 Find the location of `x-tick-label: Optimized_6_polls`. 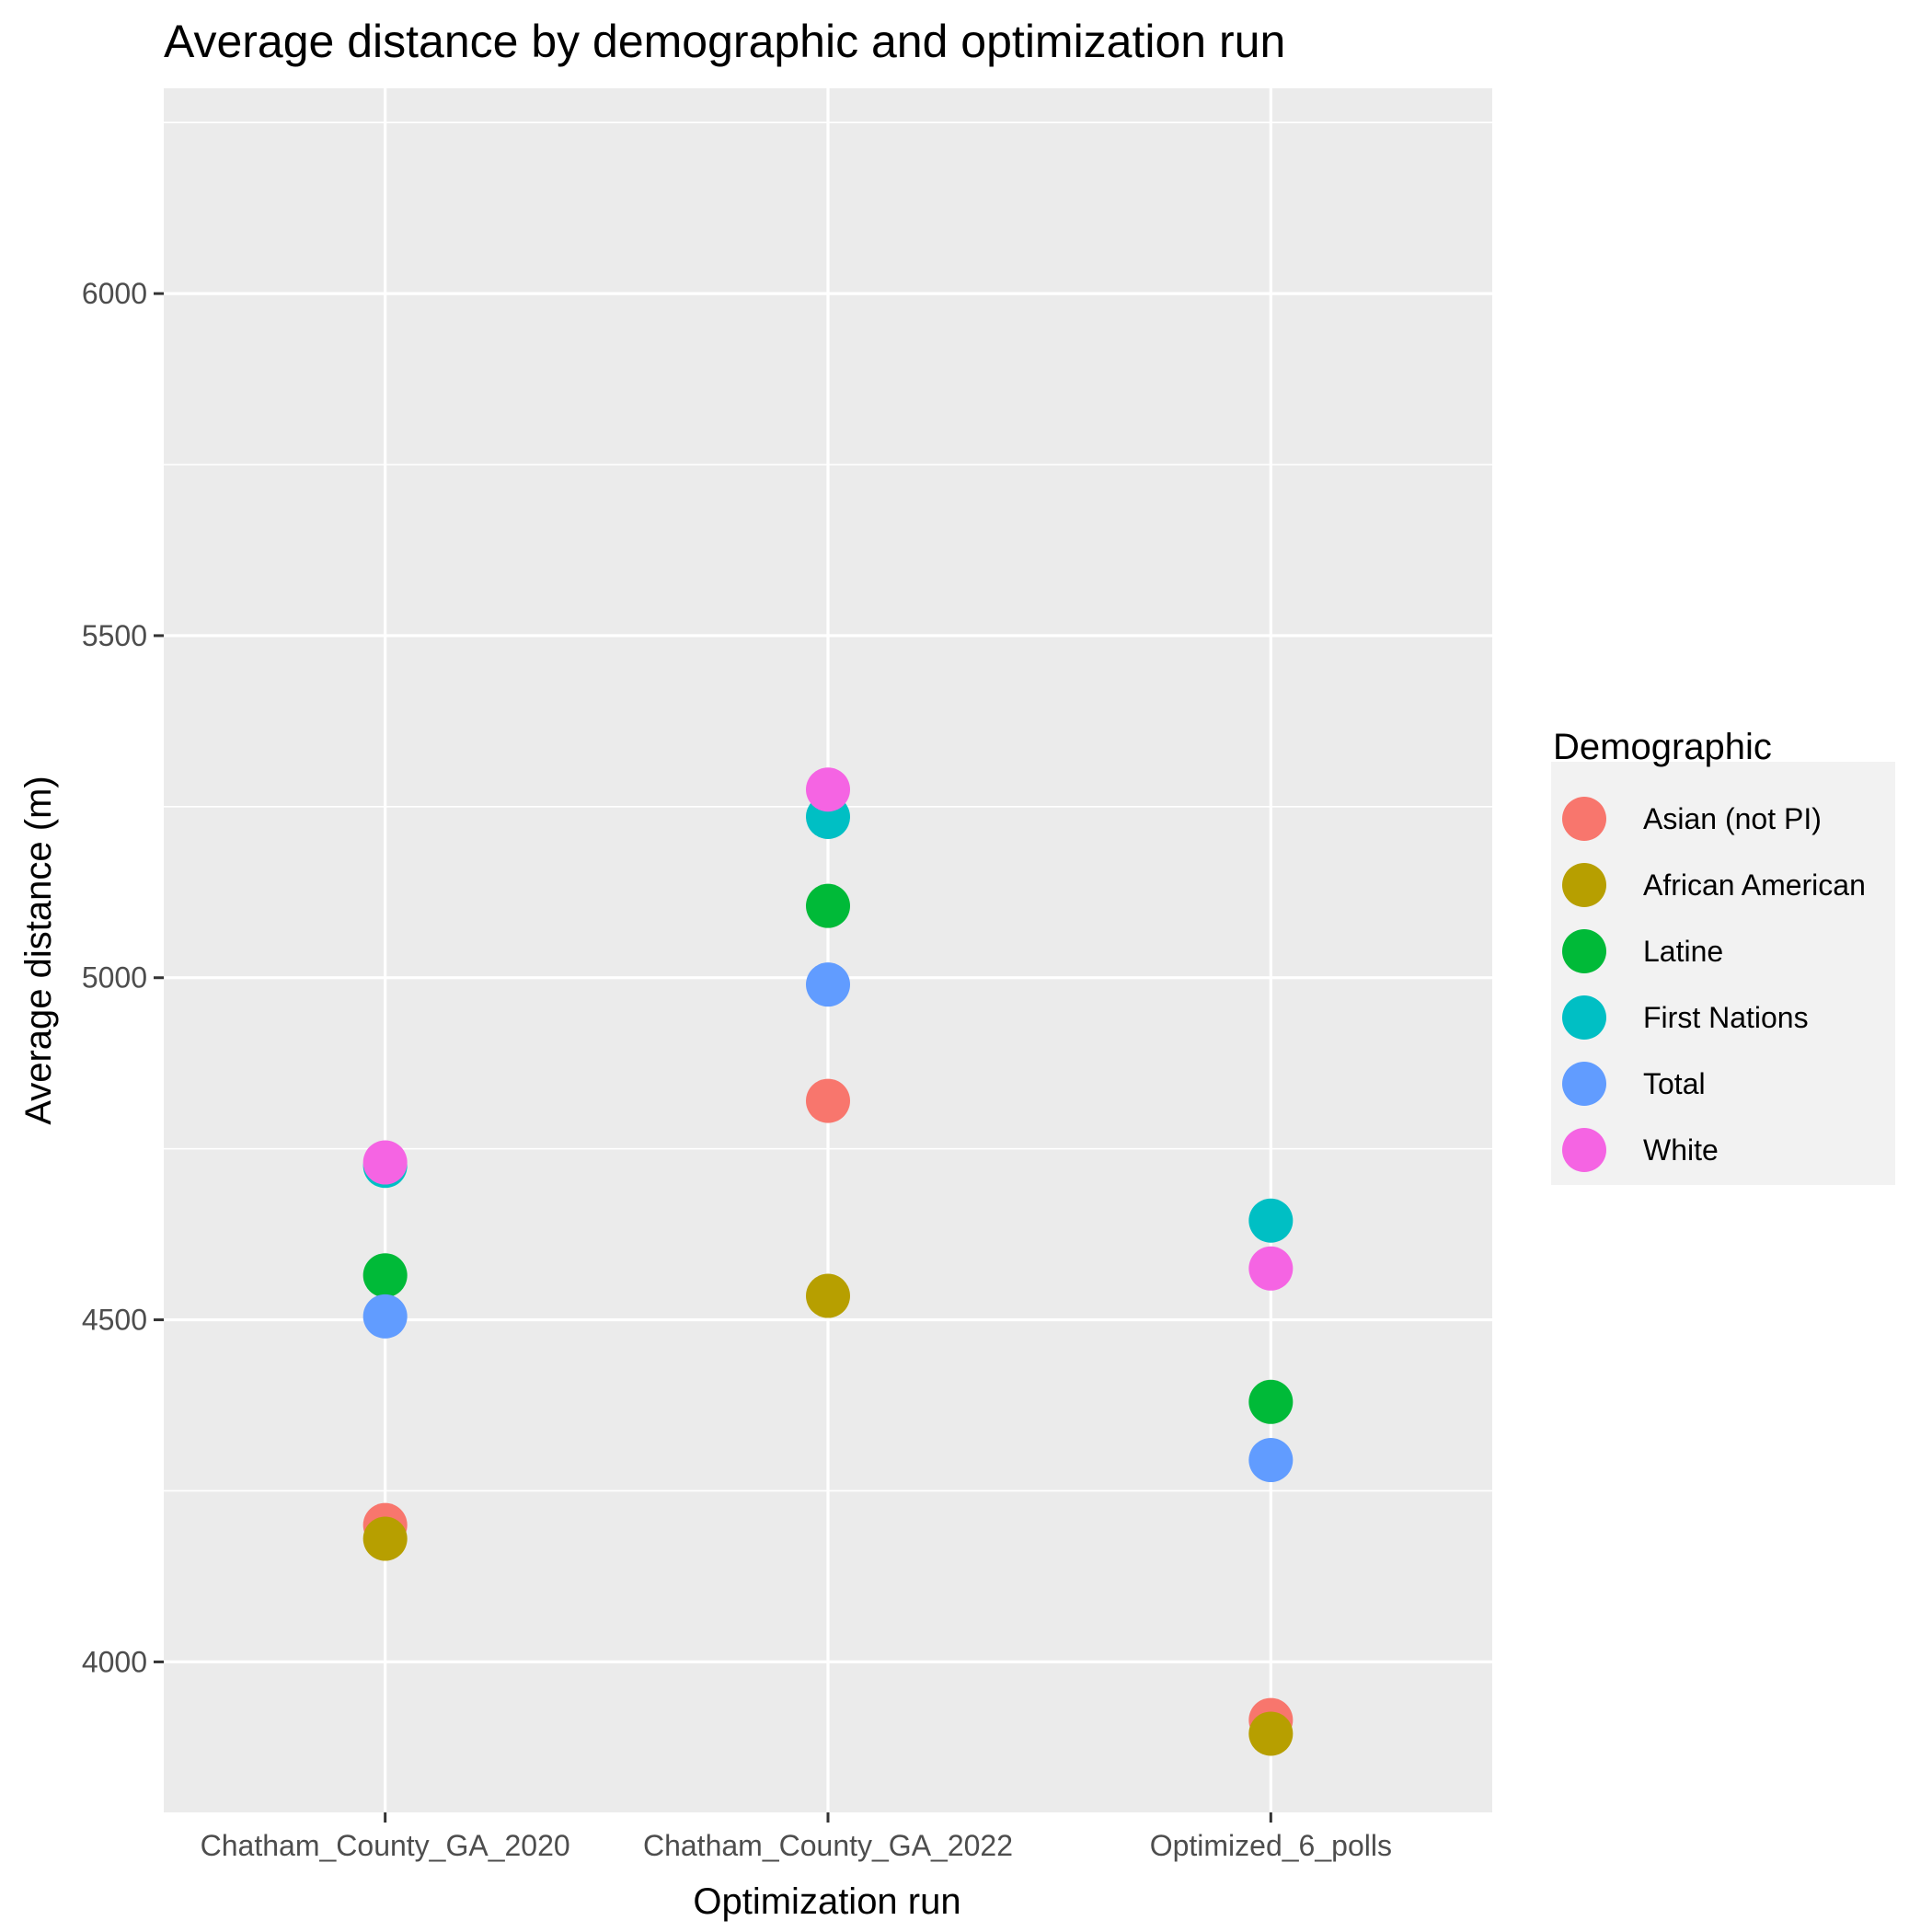

x-tick-label: Optimized_6_polls is located at coordinates (1271, 1845).